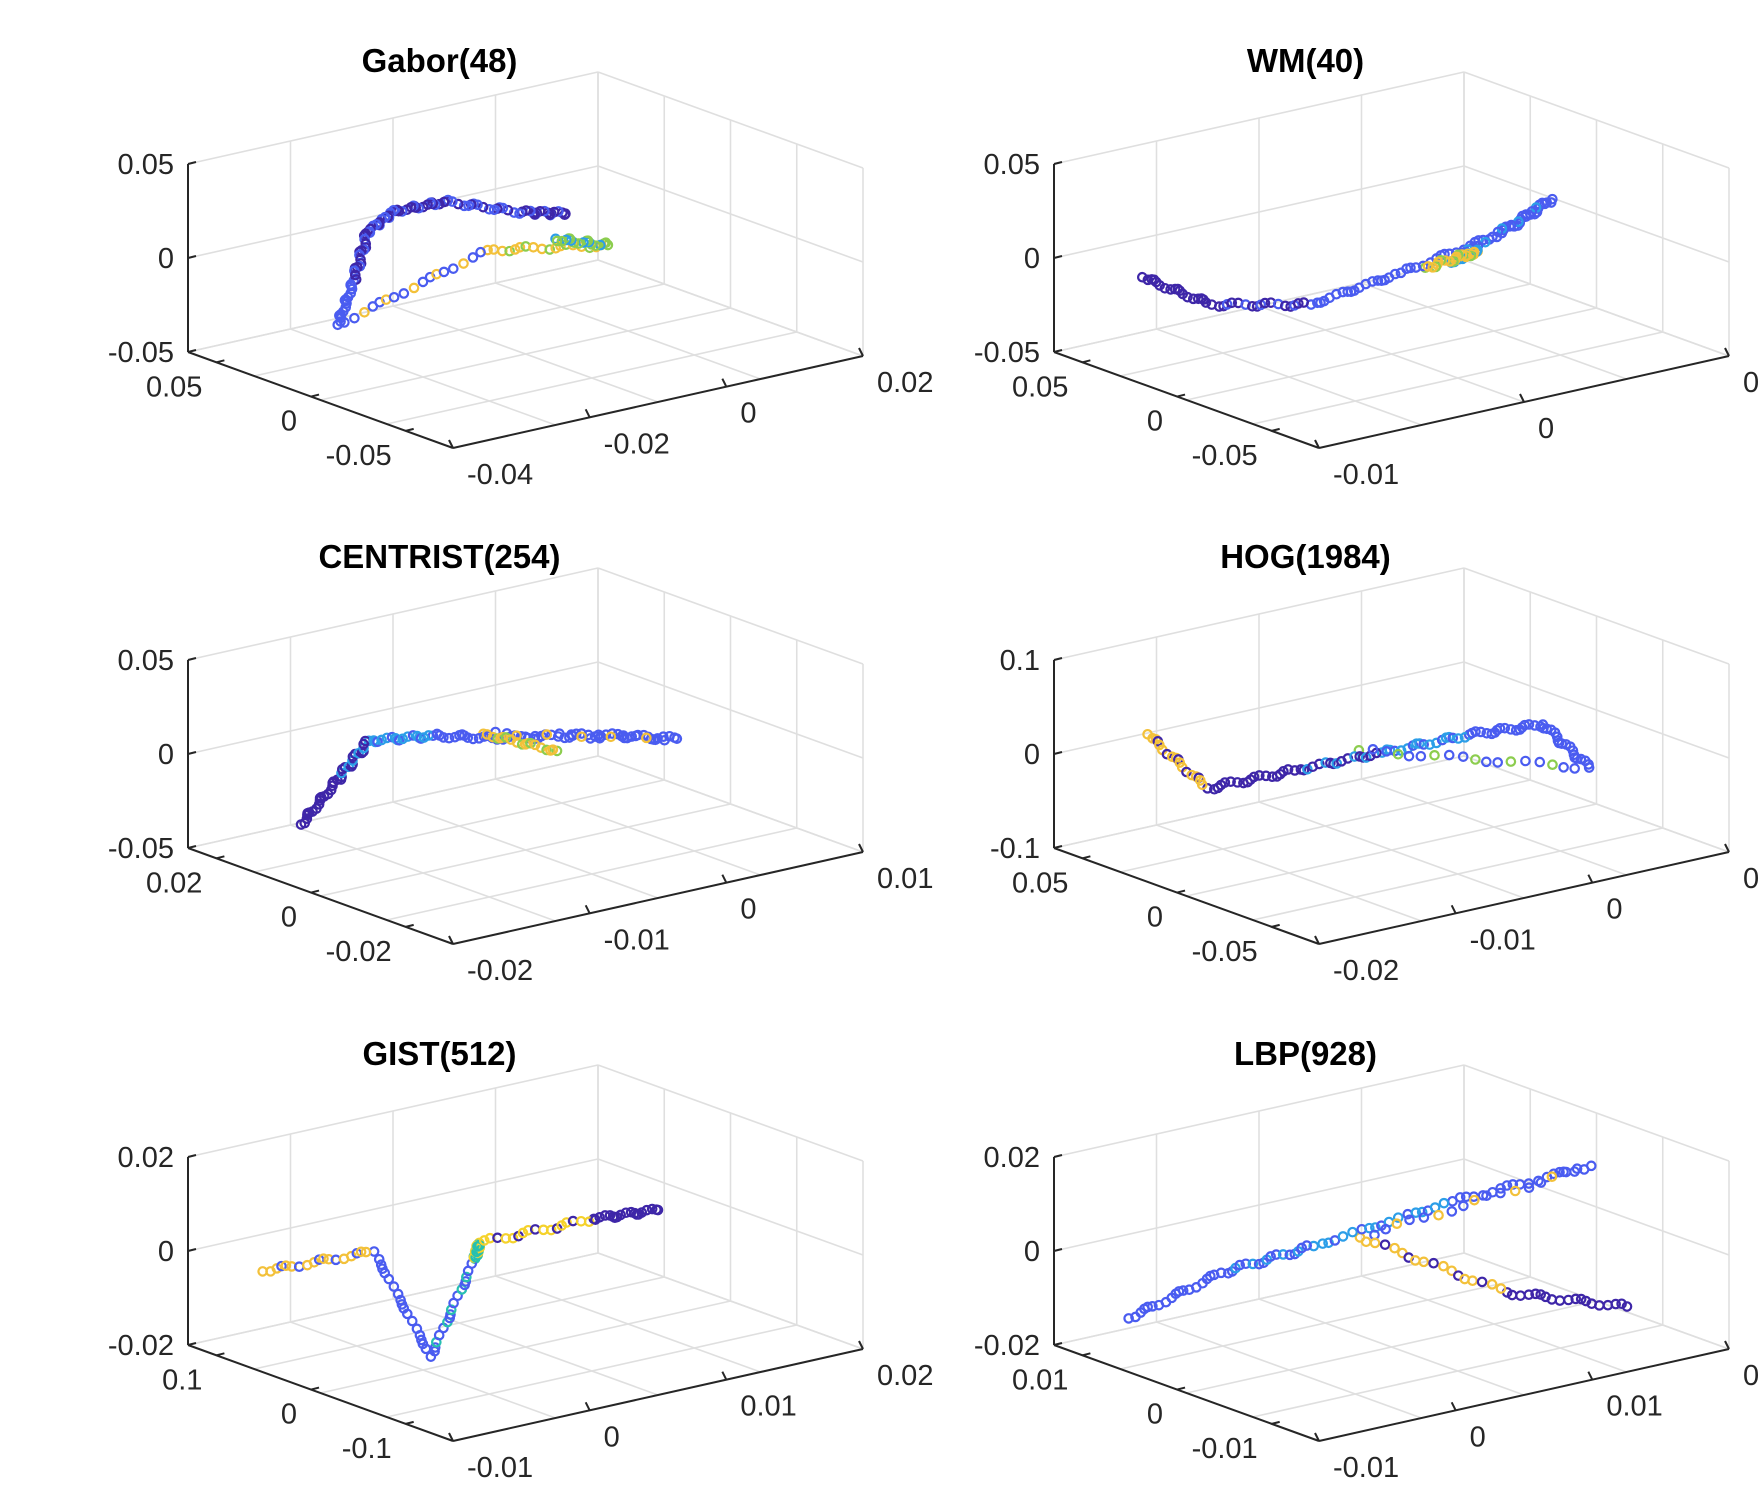 This screenshot has height=1504, width=1758. Describe the element at coordinates (520, 777) in the screenshot. I see `axes-3d: 0.05 0 -0.050.02 0 -0.02 -0.02 -0.01 0 0.01` at that location.